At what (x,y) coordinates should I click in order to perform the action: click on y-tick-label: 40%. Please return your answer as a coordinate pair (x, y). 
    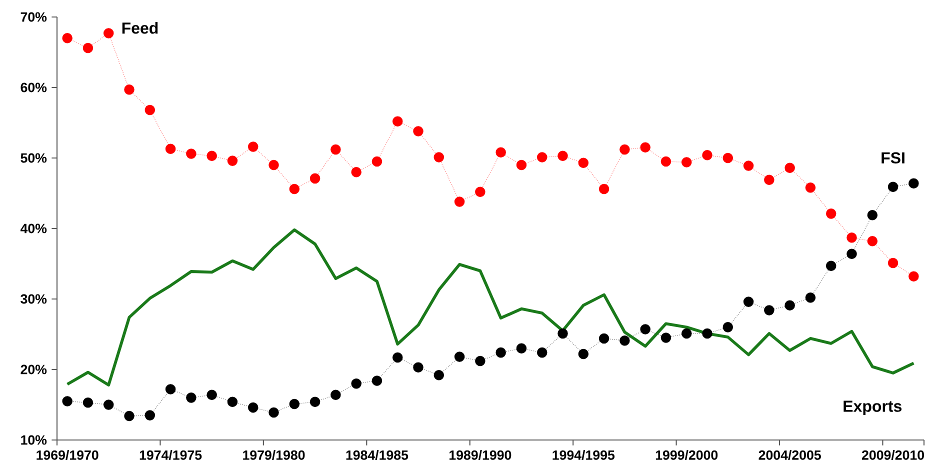
    Looking at the image, I should click on (33, 229).